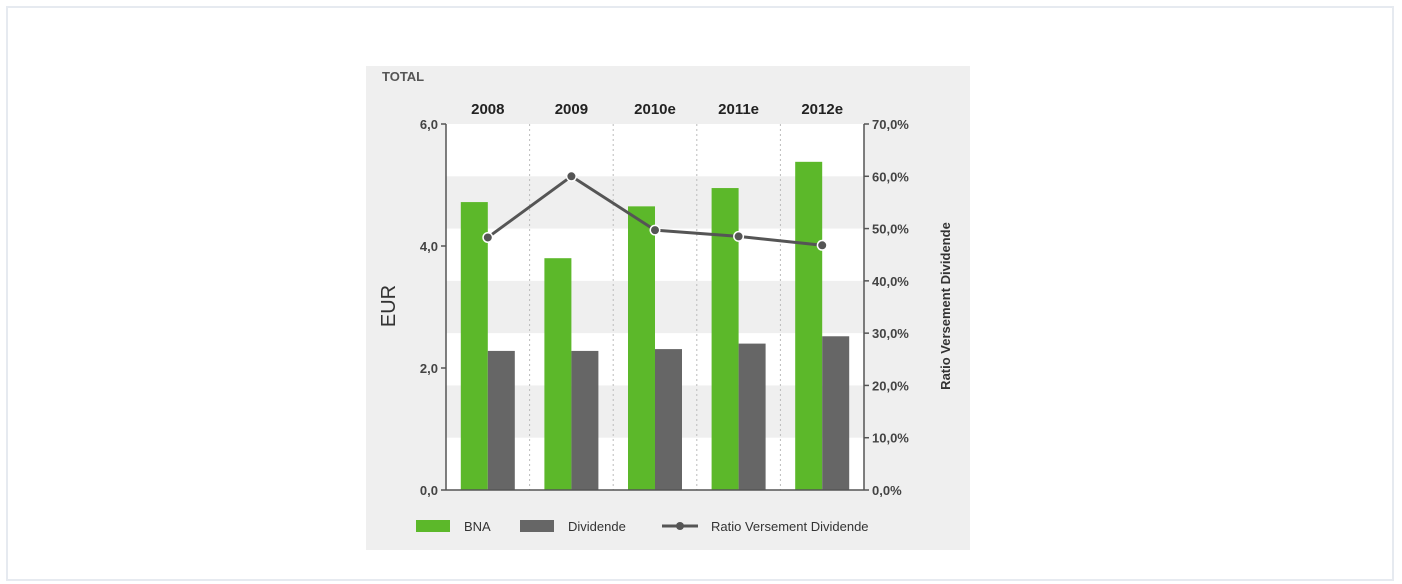 This screenshot has height=584, width=1402. What do you see at coordinates (429, 246) in the screenshot?
I see `y-tick-label: 4,0` at bounding box center [429, 246].